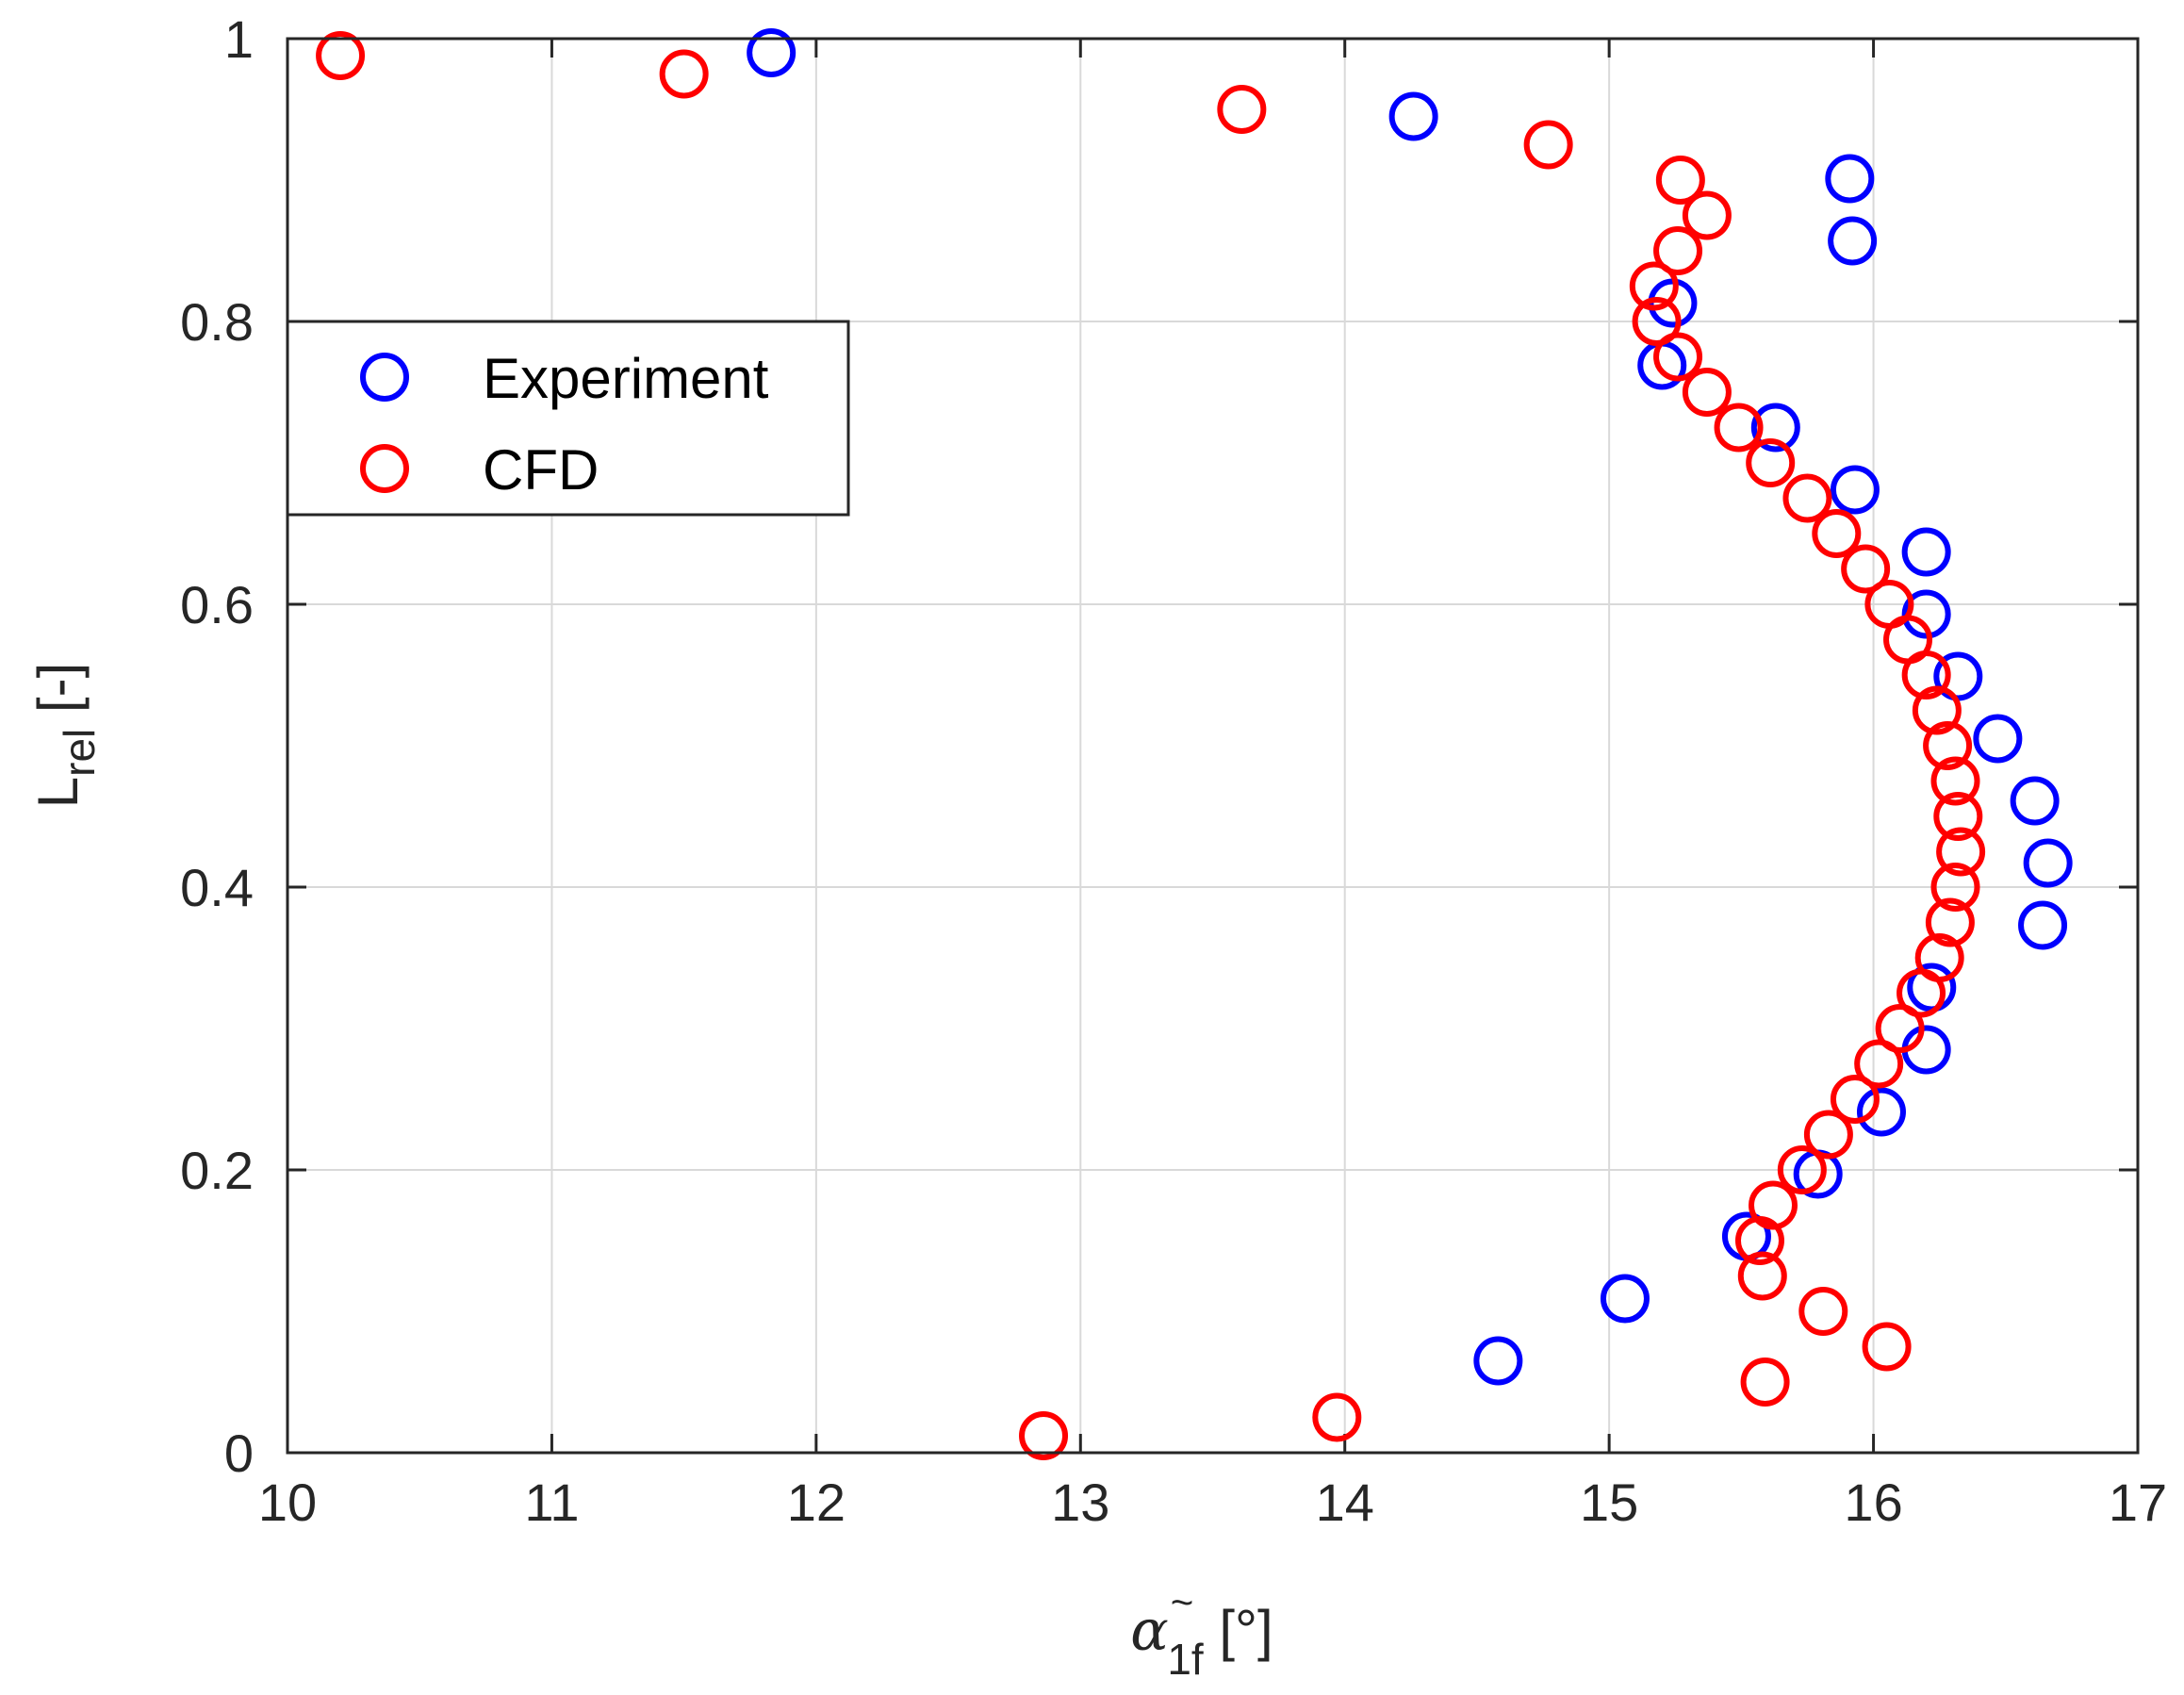 This screenshot has height=1695, width=2184. I want to click on x-tick-label: 14, so click(1345, 1502).